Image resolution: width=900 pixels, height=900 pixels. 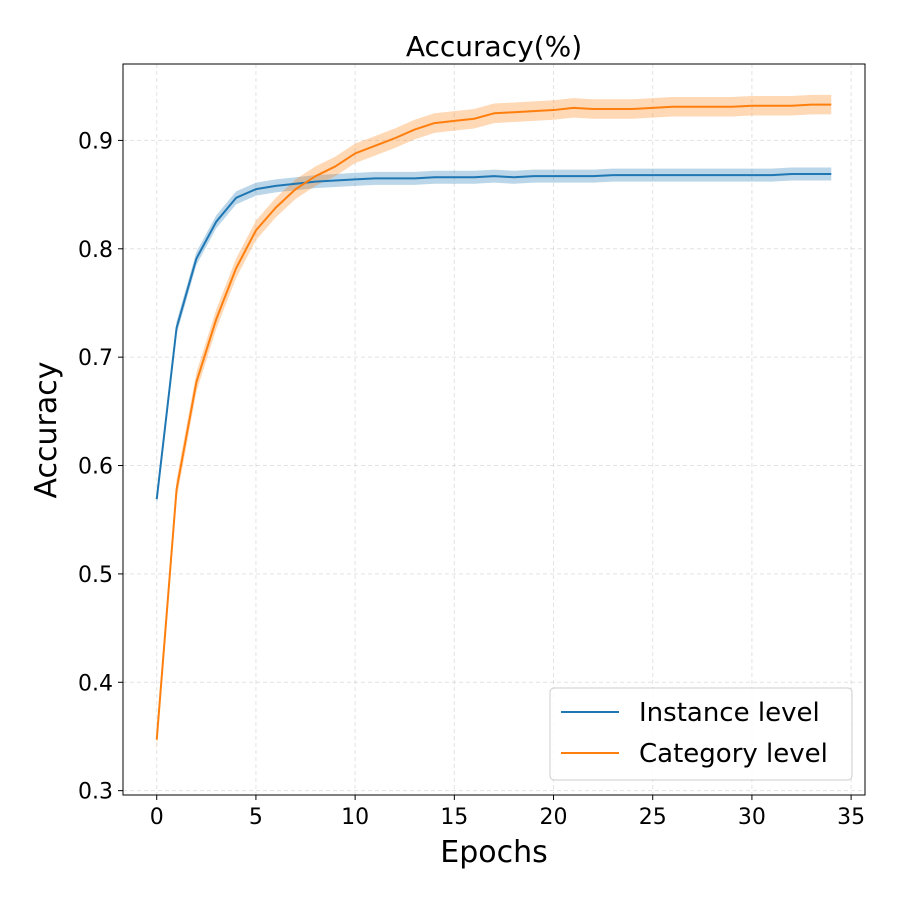 What do you see at coordinates (95, 358) in the screenshot?
I see `y-tick-label: 0.7` at bounding box center [95, 358].